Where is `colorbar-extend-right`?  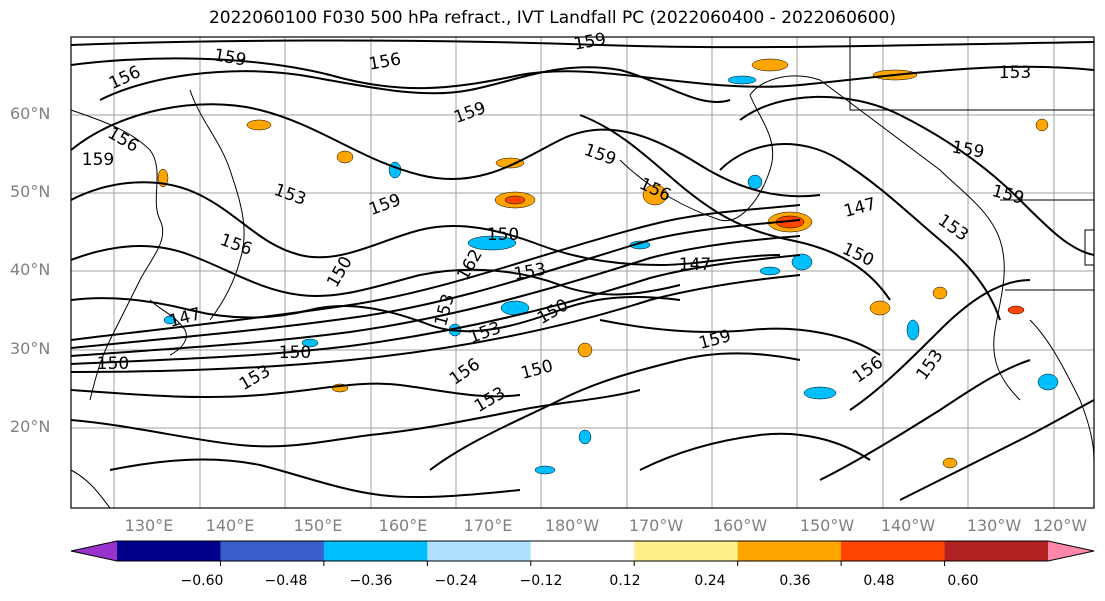 colorbar-extend-right is located at coordinates (1071, 551).